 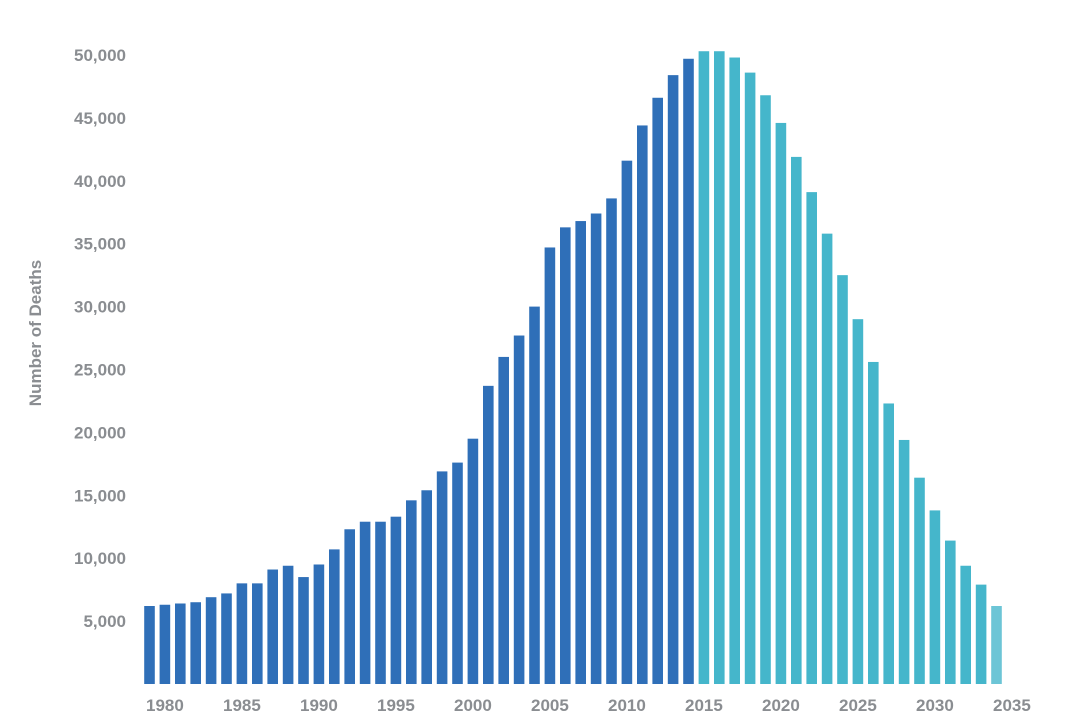 What do you see at coordinates (319, 624) in the screenshot?
I see `bar-1990` at bounding box center [319, 624].